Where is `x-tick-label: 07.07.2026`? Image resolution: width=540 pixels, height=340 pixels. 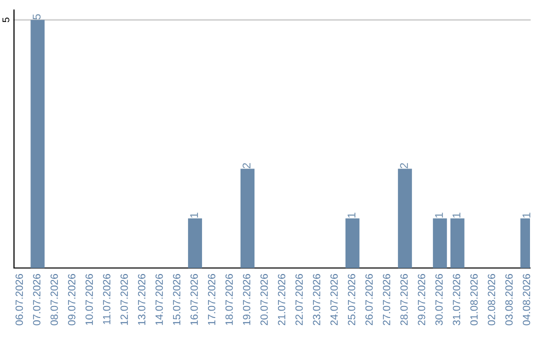 x-tick-label: 07.07.2026 is located at coordinates (36, 300).